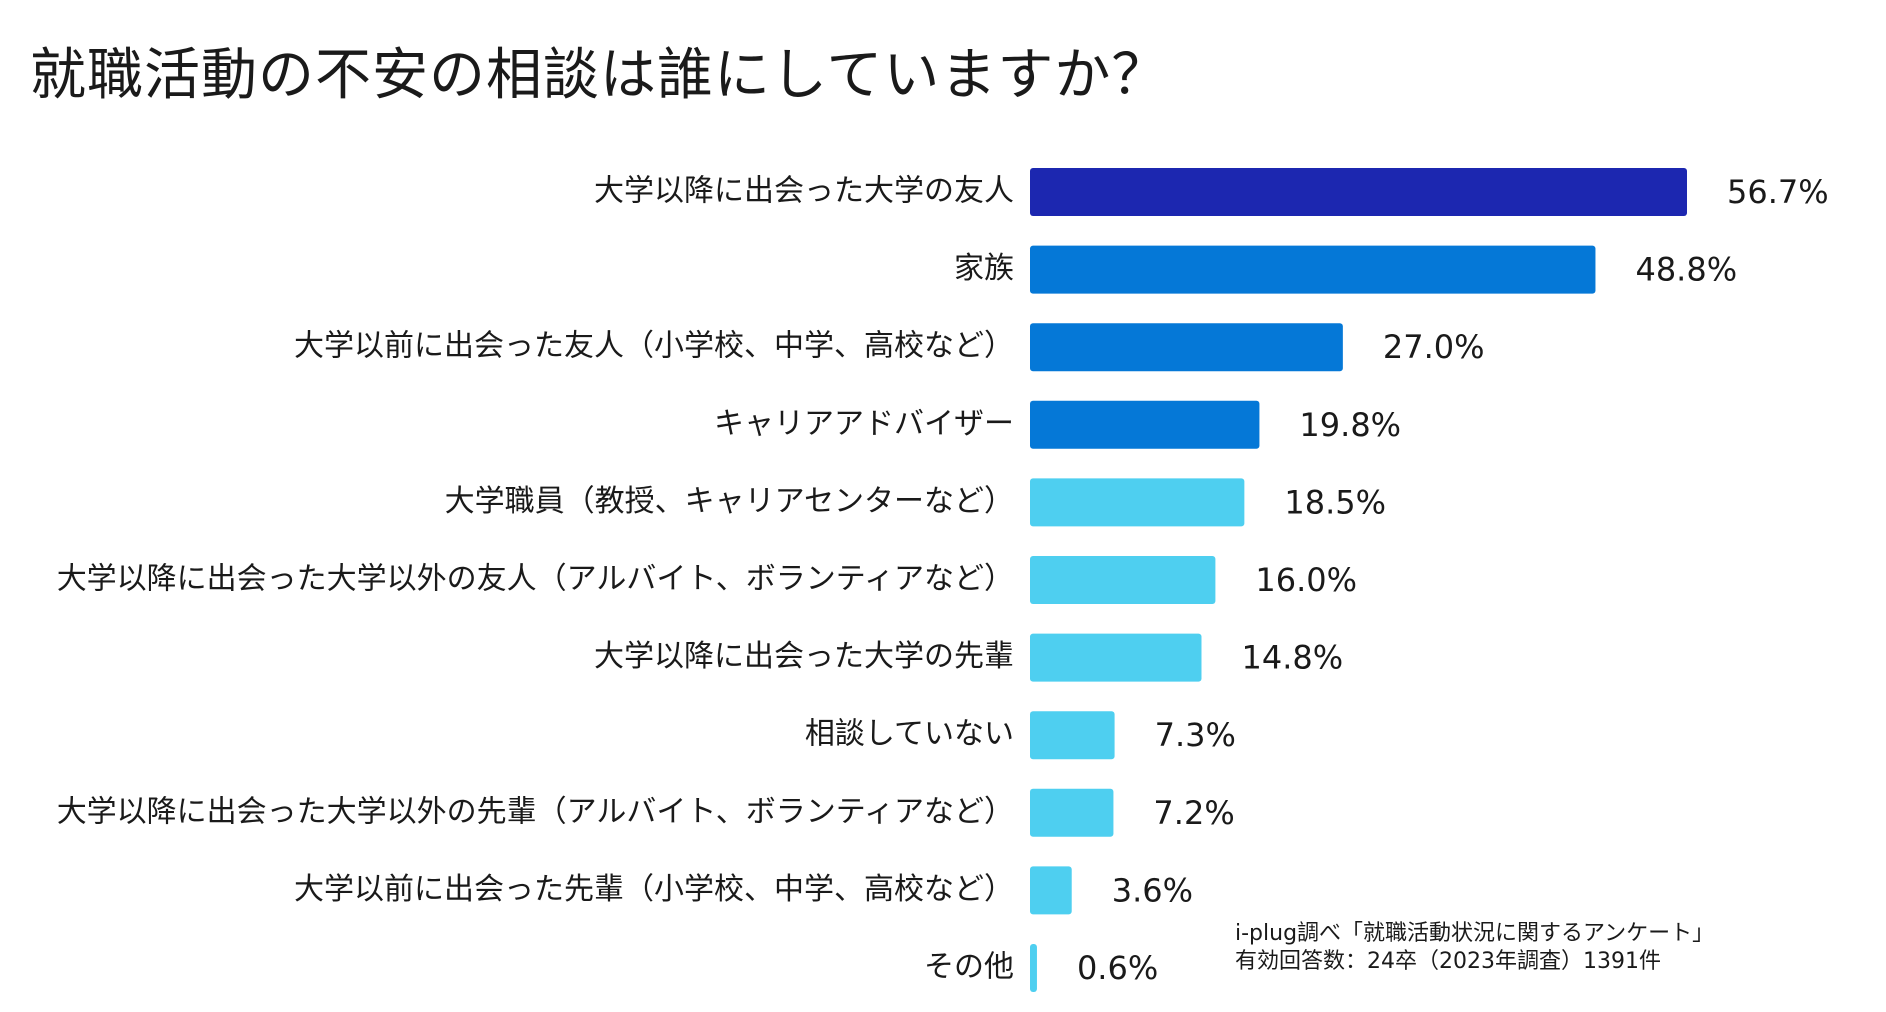 This screenshot has width=1886, height=1012. I want to click on source-line-1: i-plug調べ「就職活動状況に関する​アンケート」, so click(1475, 933).